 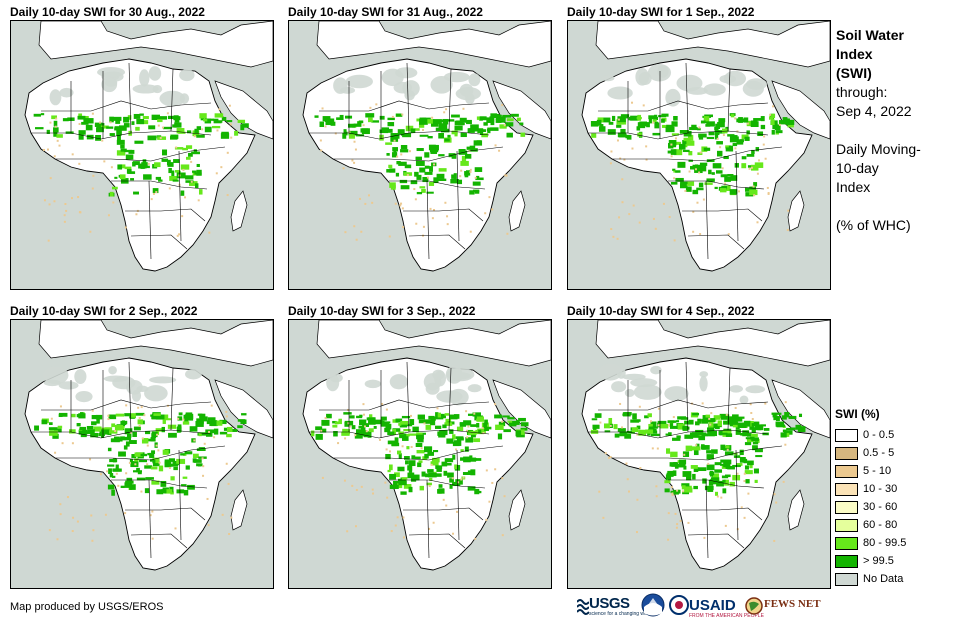 I want to click on africa-map-svg, so click(x=420, y=155).